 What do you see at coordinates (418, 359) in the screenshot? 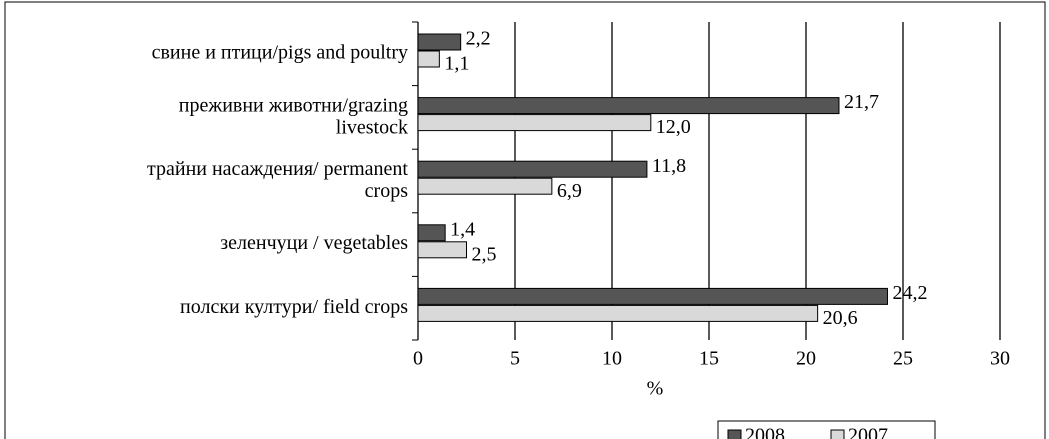
I see `x-tick-label: 0` at bounding box center [418, 359].